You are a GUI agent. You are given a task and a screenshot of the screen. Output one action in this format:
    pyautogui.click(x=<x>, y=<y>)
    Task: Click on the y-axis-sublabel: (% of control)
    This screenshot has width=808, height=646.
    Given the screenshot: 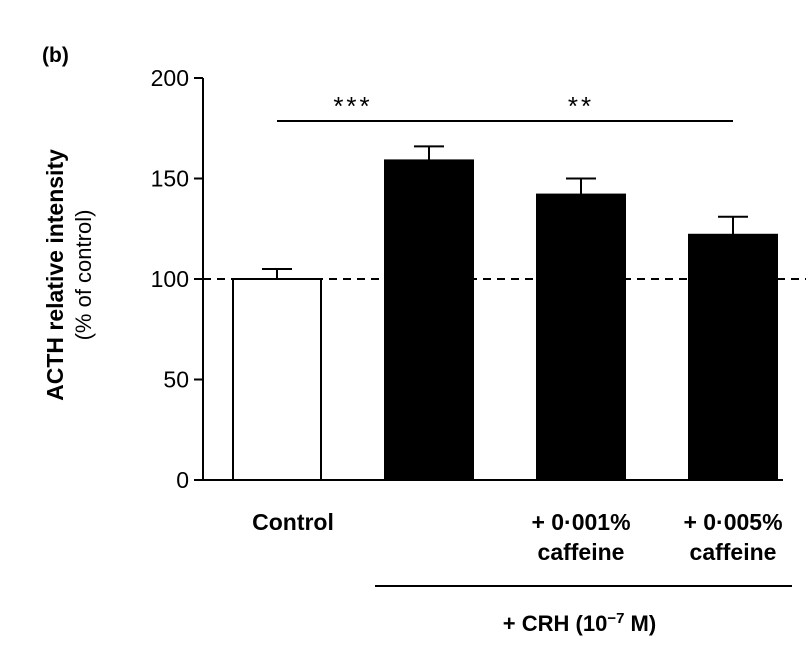 What is the action you would take?
    pyautogui.click(x=83, y=275)
    